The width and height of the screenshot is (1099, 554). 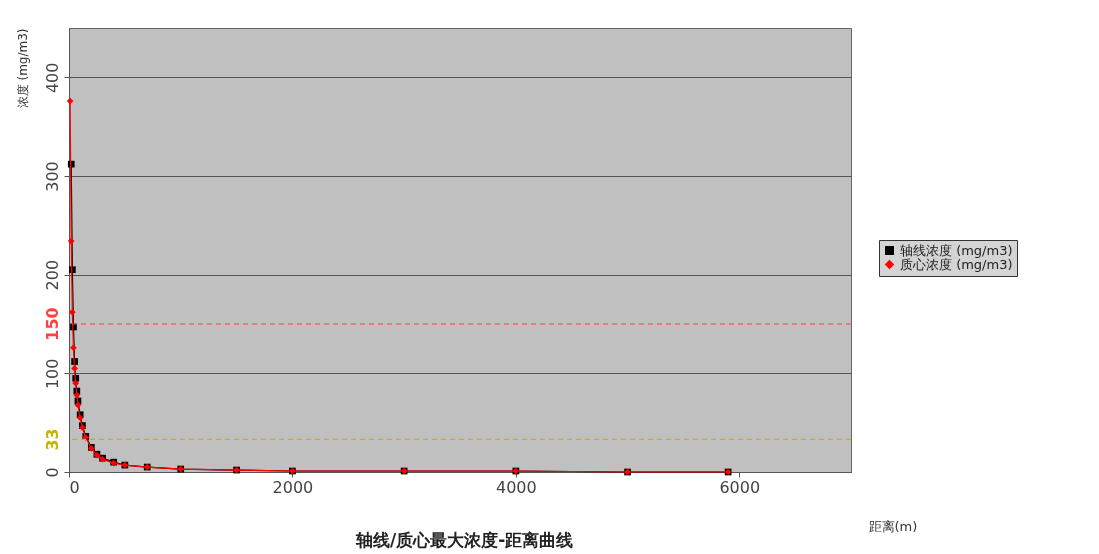 What do you see at coordinates (52, 439) in the screenshot?
I see `ref-line-label: 33` at bounding box center [52, 439].